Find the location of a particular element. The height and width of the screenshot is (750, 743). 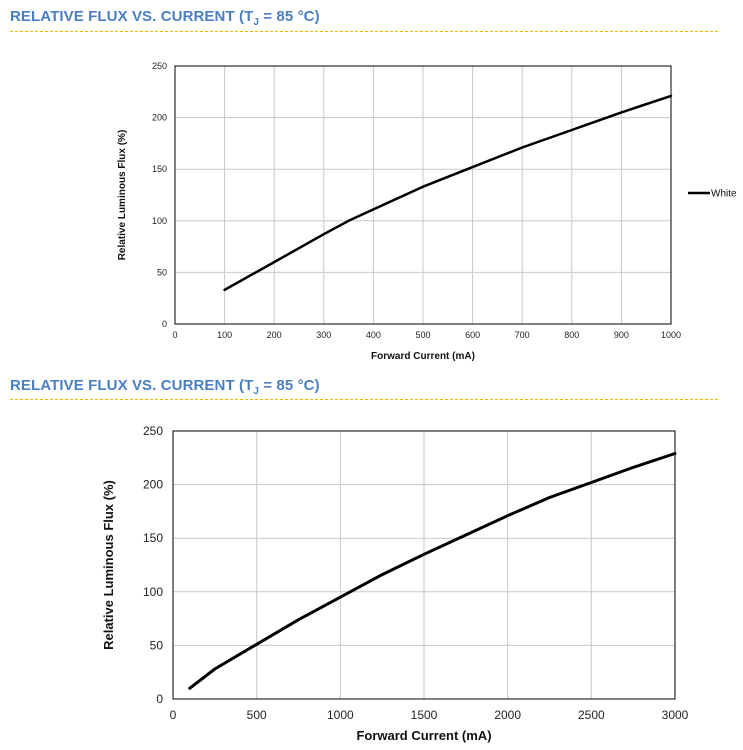

x-tick-label: 600 is located at coordinates (472, 335).